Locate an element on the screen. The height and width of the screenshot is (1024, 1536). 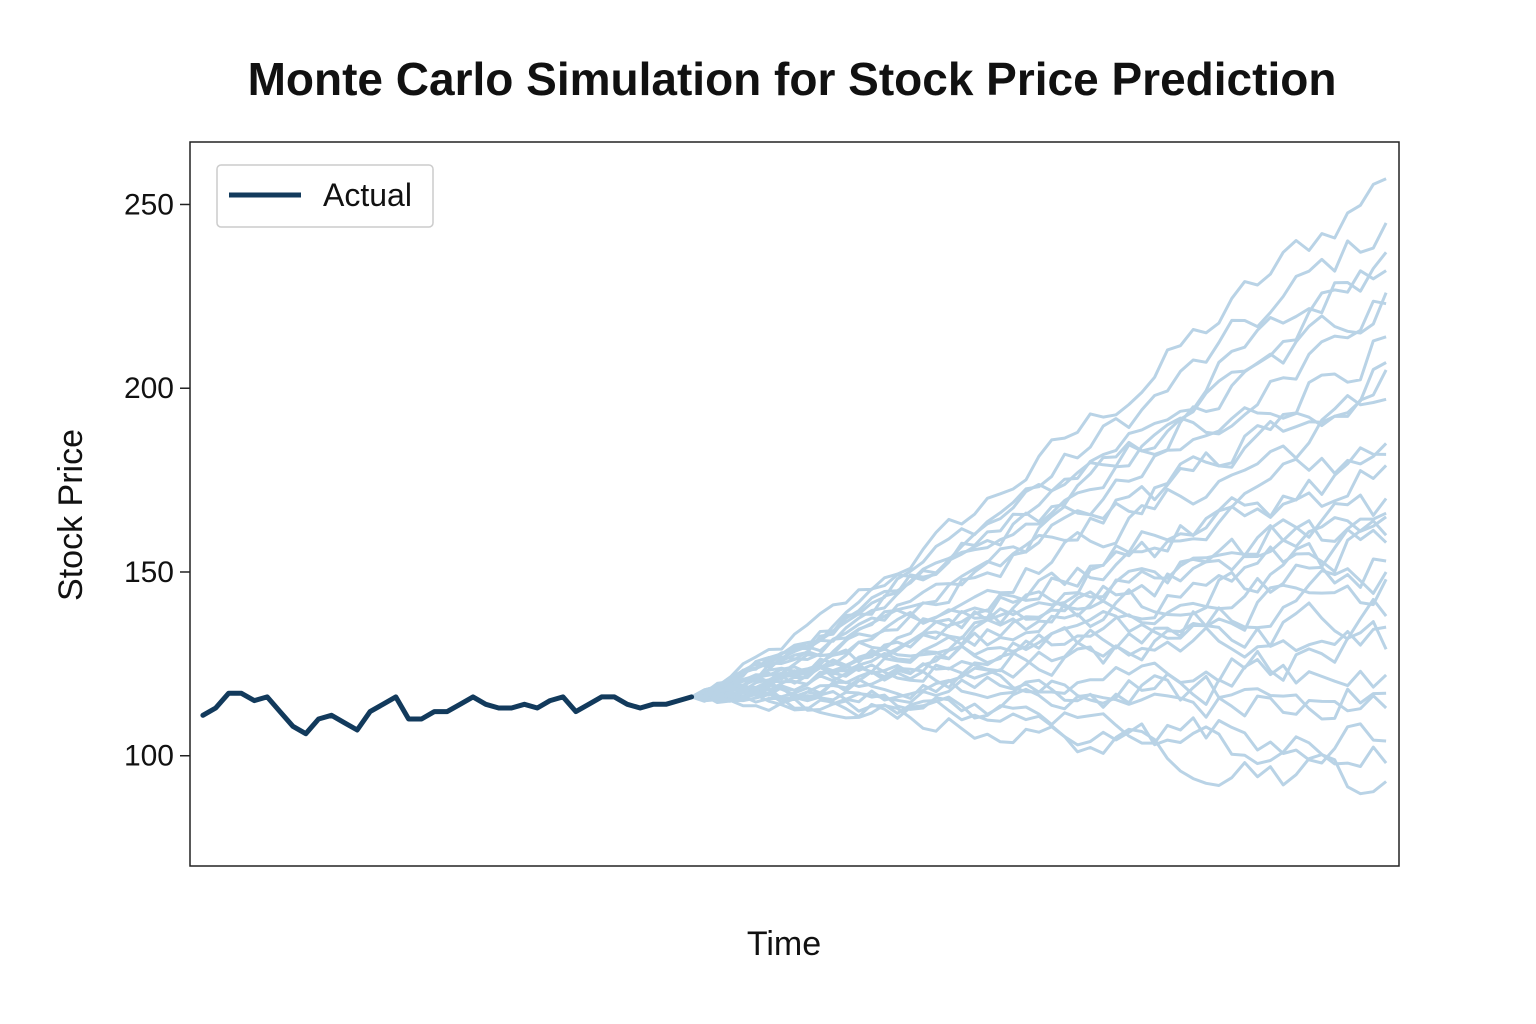
y-tick-label: 100 is located at coordinates (149, 756).